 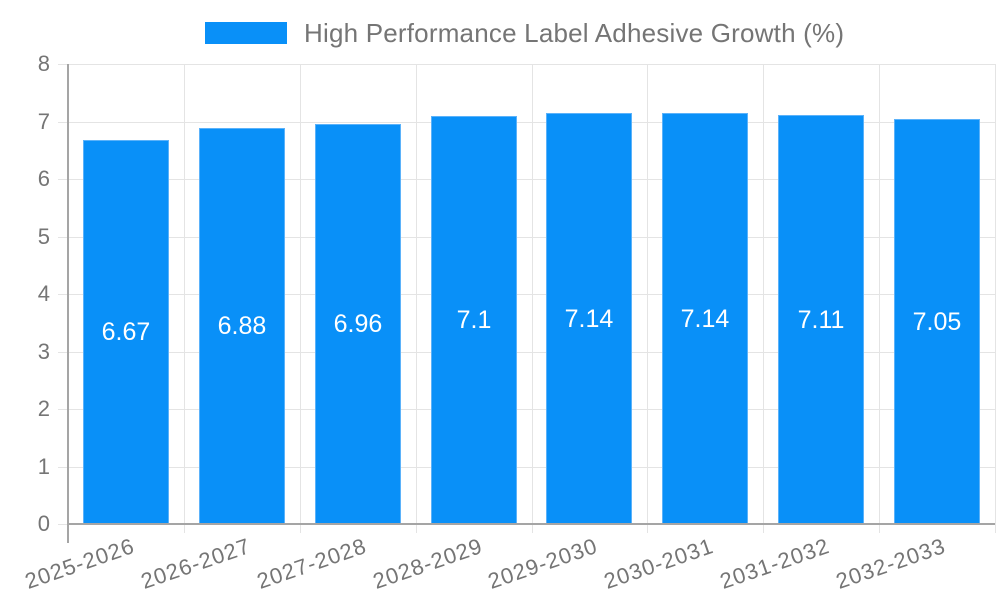 I want to click on y-axis-tick-label: 3, so click(x=43, y=351).